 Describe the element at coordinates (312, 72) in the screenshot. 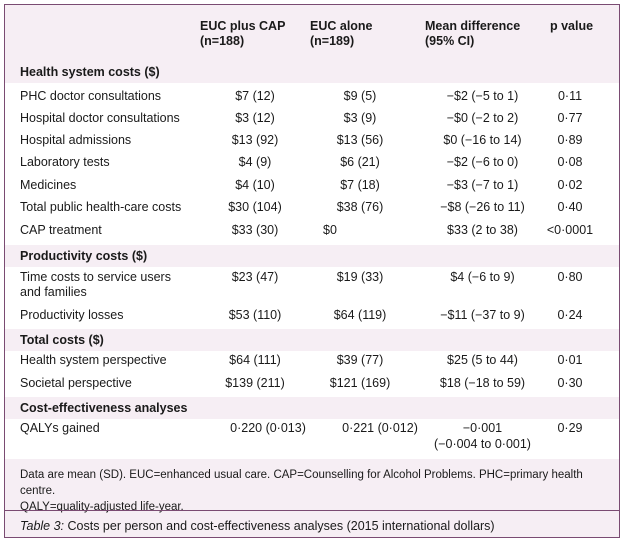

I see `section-health-system-costs: Health system costs ($)` at that location.